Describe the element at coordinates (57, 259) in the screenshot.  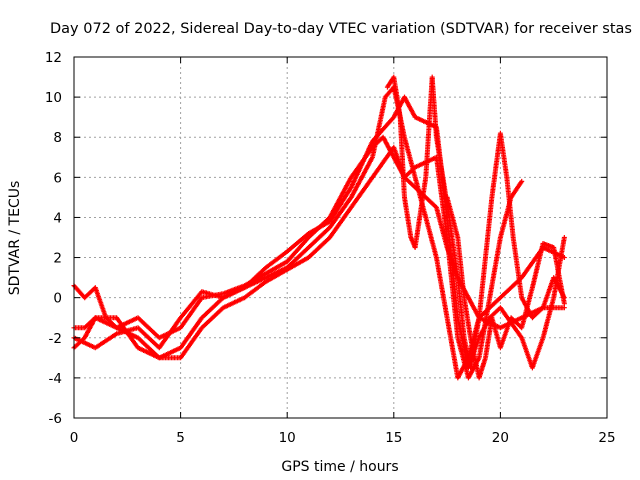
I see `y-tick-label: 2` at that location.